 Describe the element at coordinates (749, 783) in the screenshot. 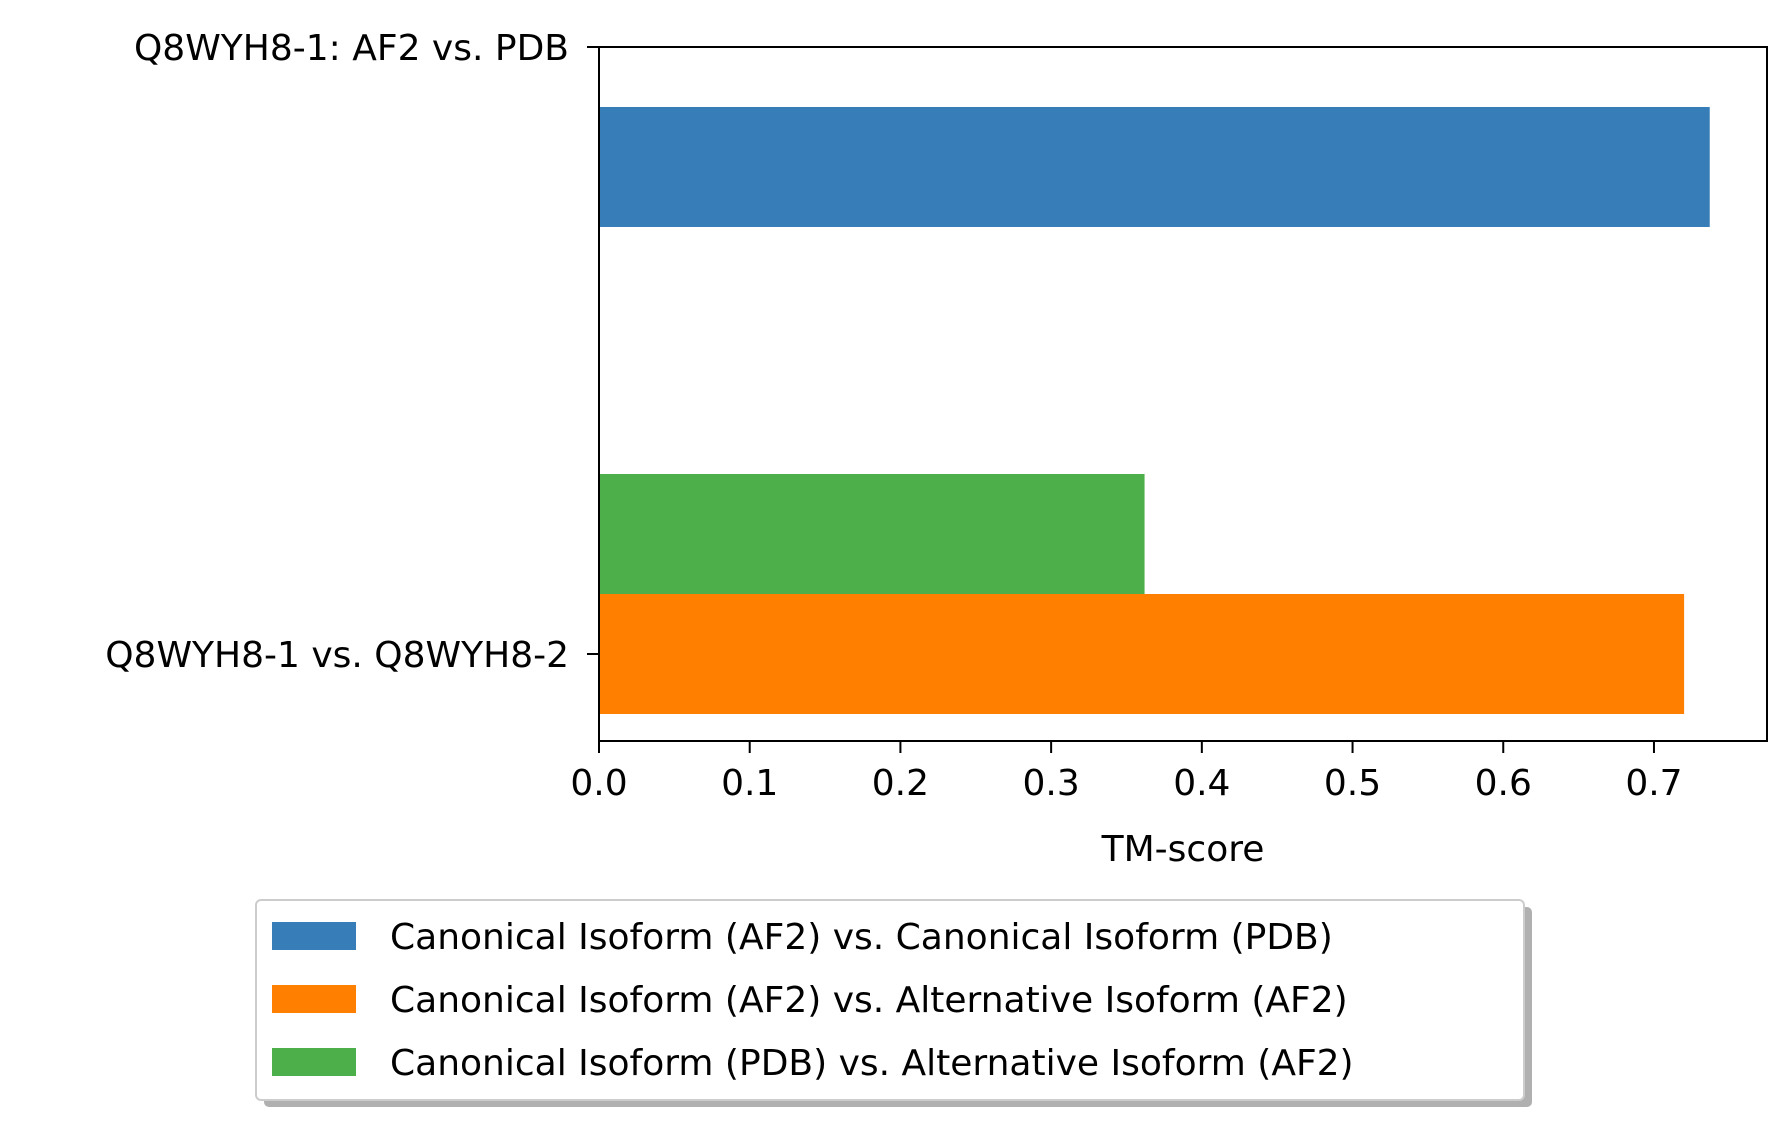

I see `x-tick-label: 0.1` at that location.